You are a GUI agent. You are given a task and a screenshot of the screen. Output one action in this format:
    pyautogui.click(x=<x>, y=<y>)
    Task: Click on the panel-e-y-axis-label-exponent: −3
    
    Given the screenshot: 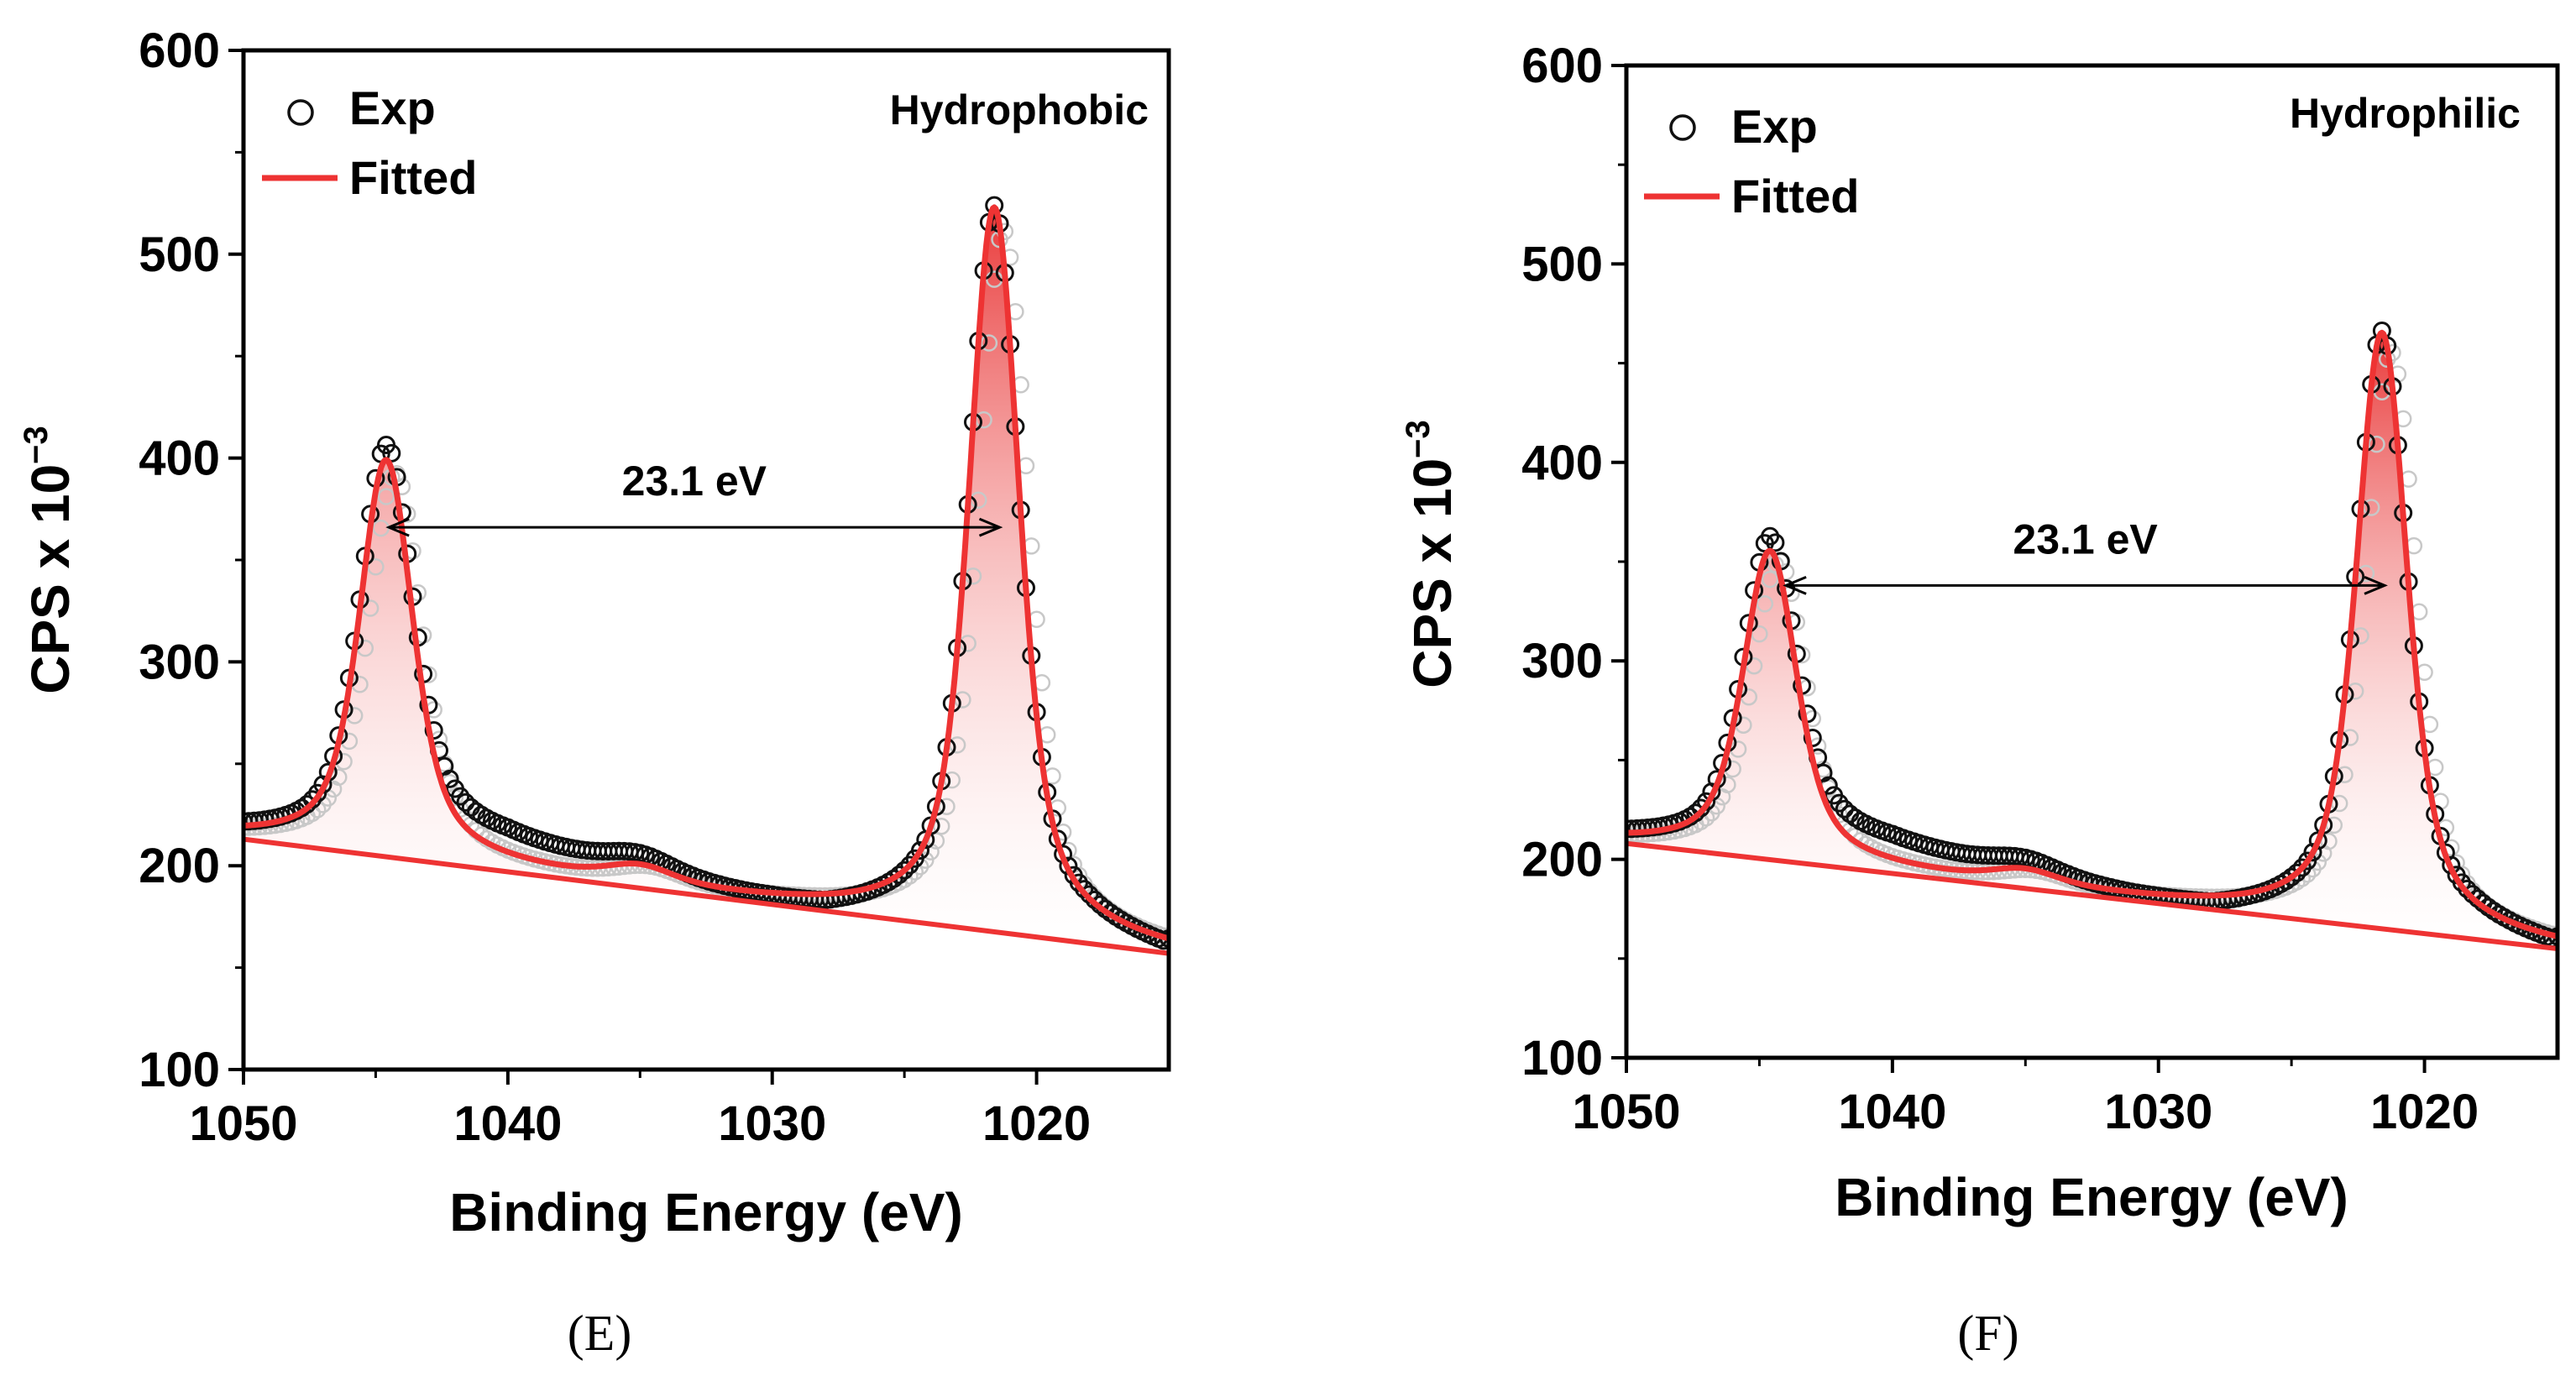 What is the action you would take?
    pyautogui.click(x=37, y=445)
    